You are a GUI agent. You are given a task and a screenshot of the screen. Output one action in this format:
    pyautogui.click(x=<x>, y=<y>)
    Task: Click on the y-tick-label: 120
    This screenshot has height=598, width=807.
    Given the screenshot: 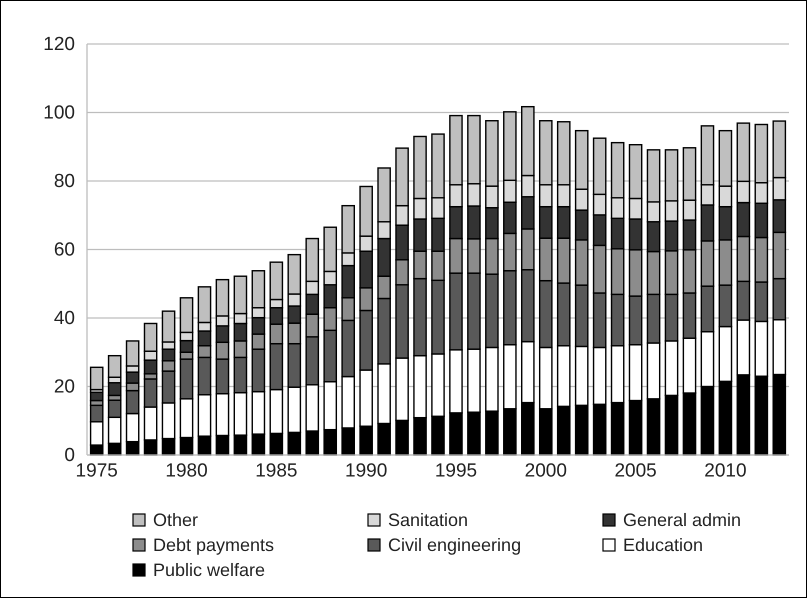 What is the action you would take?
    pyautogui.click(x=59, y=45)
    